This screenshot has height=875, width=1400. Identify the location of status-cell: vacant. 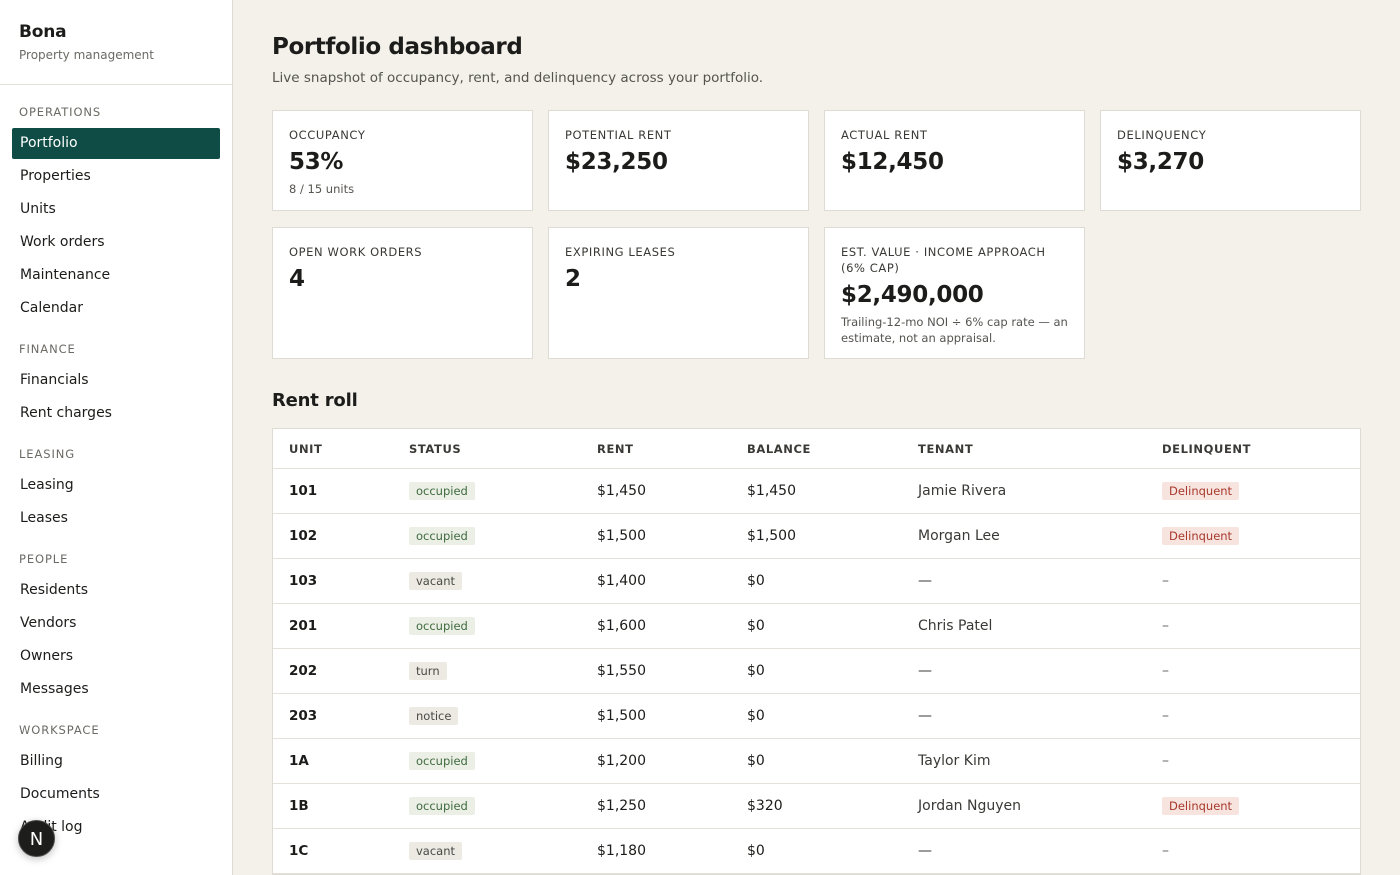
(436, 581).